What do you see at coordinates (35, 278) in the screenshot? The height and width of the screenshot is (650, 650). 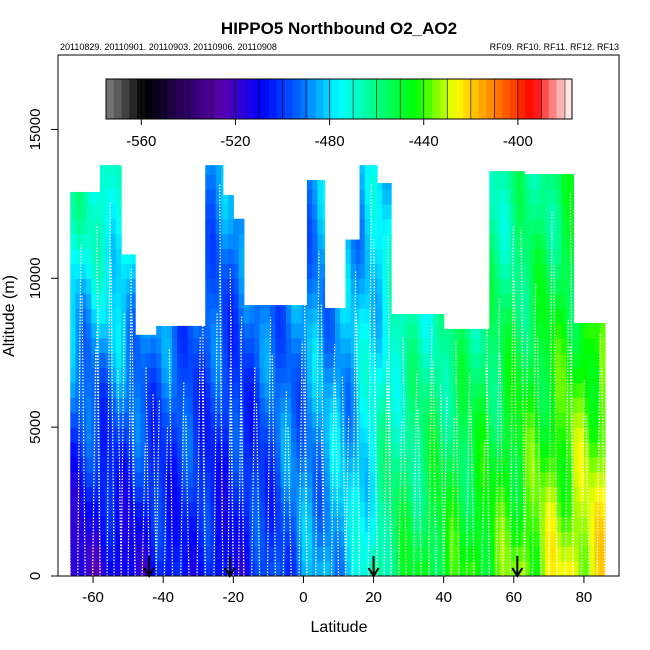 I see `y-tick-label: 10000` at bounding box center [35, 278].